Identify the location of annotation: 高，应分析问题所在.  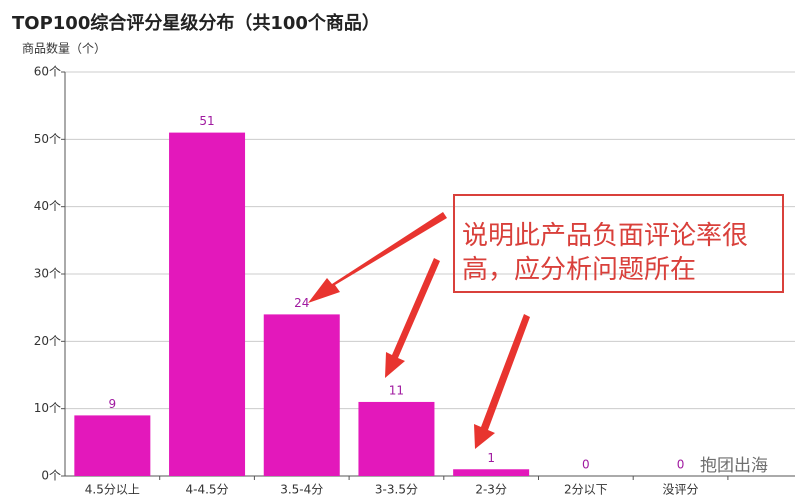
(579, 270).